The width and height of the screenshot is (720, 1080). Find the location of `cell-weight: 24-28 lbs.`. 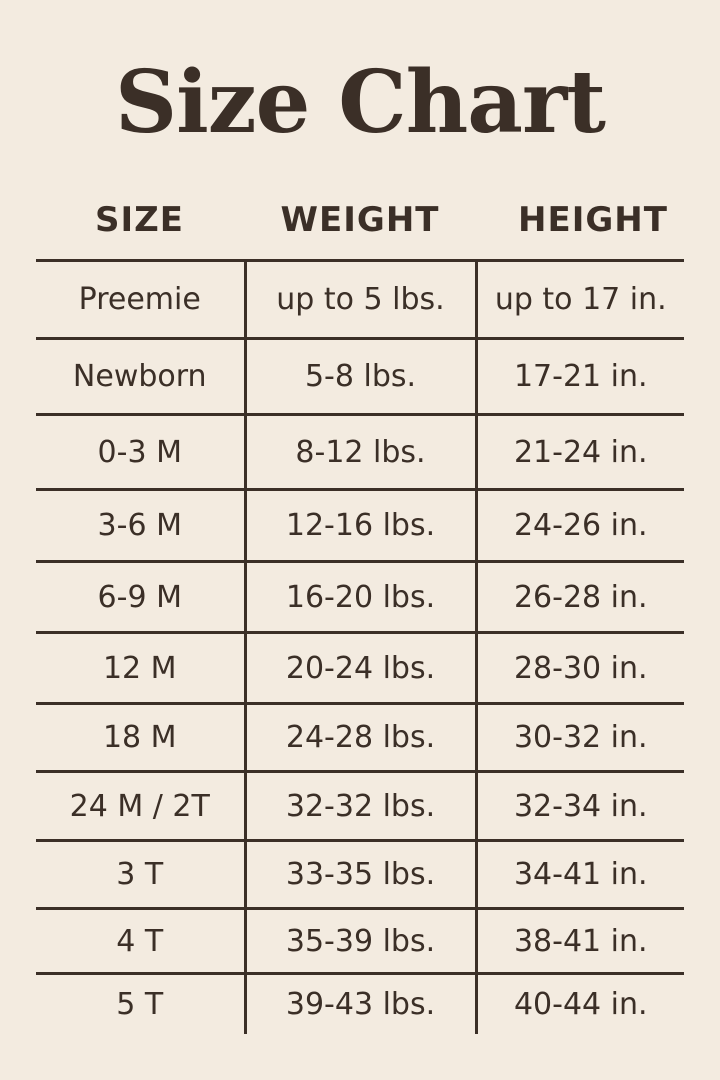

cell-weight: 24-28 lbs. is located at coordinates (361, 737).